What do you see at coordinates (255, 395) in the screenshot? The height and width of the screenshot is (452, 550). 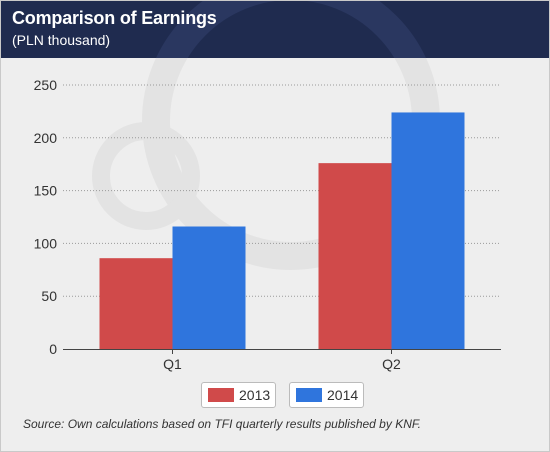 I see `legend-label-2013: 2013` at bounding box center [255, 395].